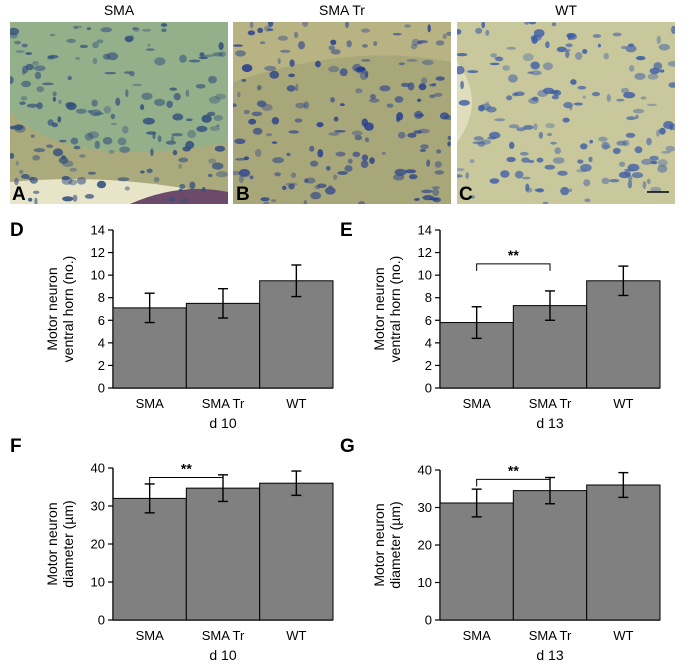 This screenshot has height=671, width=700. Describe the element at coordinates (243, 194) in the screenshot. I see `panel-label-b: B` at that location.